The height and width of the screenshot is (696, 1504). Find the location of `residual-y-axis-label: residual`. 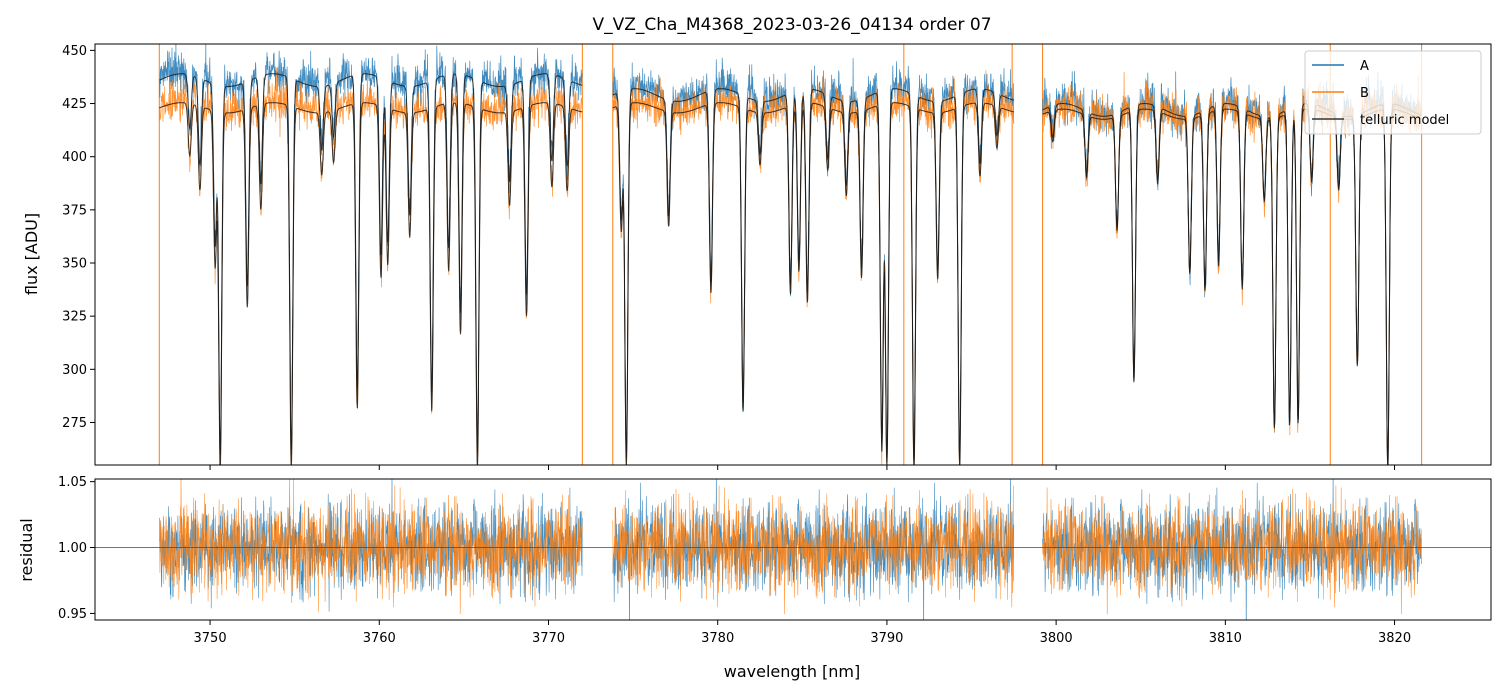

residual-y-axis-label: residual is located at coordinates (26, 549).